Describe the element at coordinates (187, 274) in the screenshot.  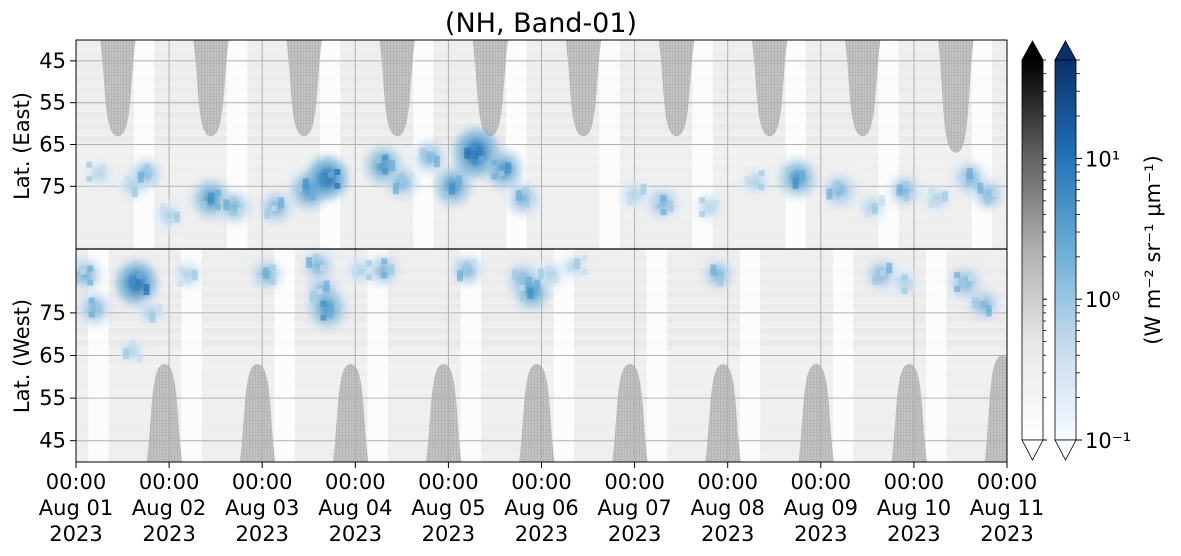
I see `aurora-blob` at that location.